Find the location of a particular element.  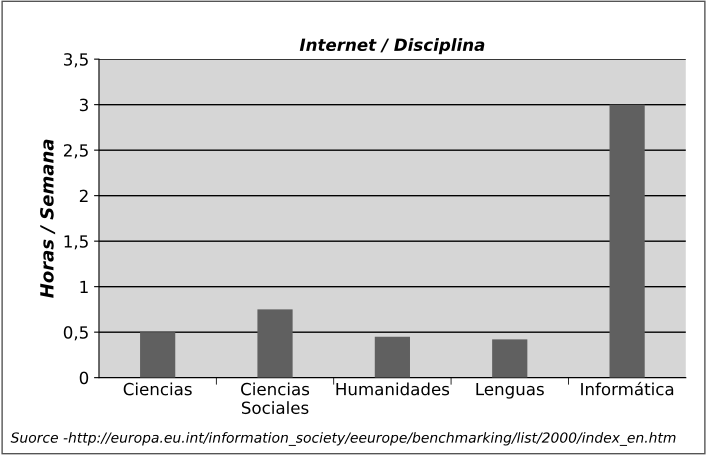

x-tick-label: Humanidades is located at coordinates (393, 389).